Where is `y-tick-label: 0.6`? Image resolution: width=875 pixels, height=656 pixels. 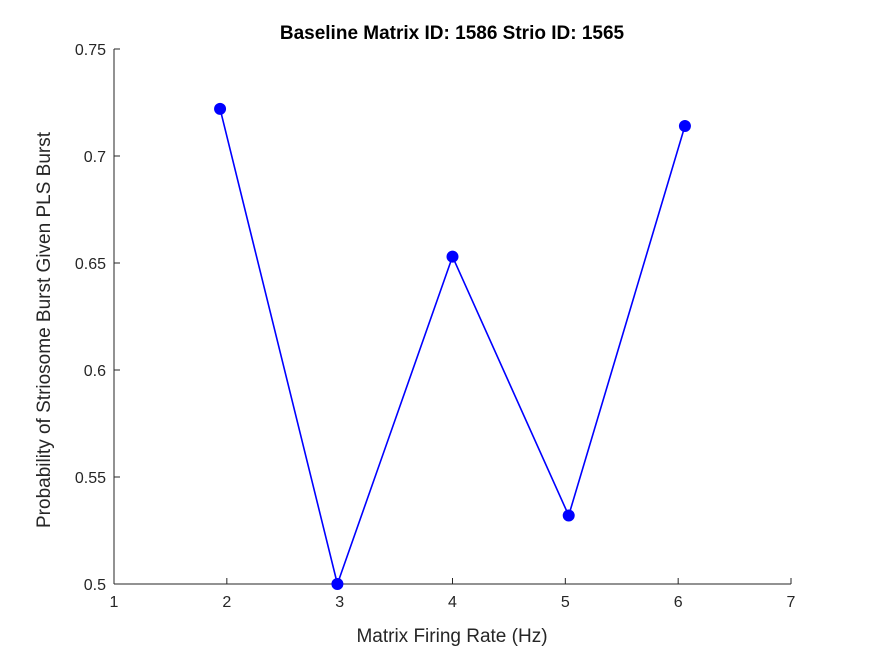
y-tick-label: 0.6 is located at coordinates (95, 371).